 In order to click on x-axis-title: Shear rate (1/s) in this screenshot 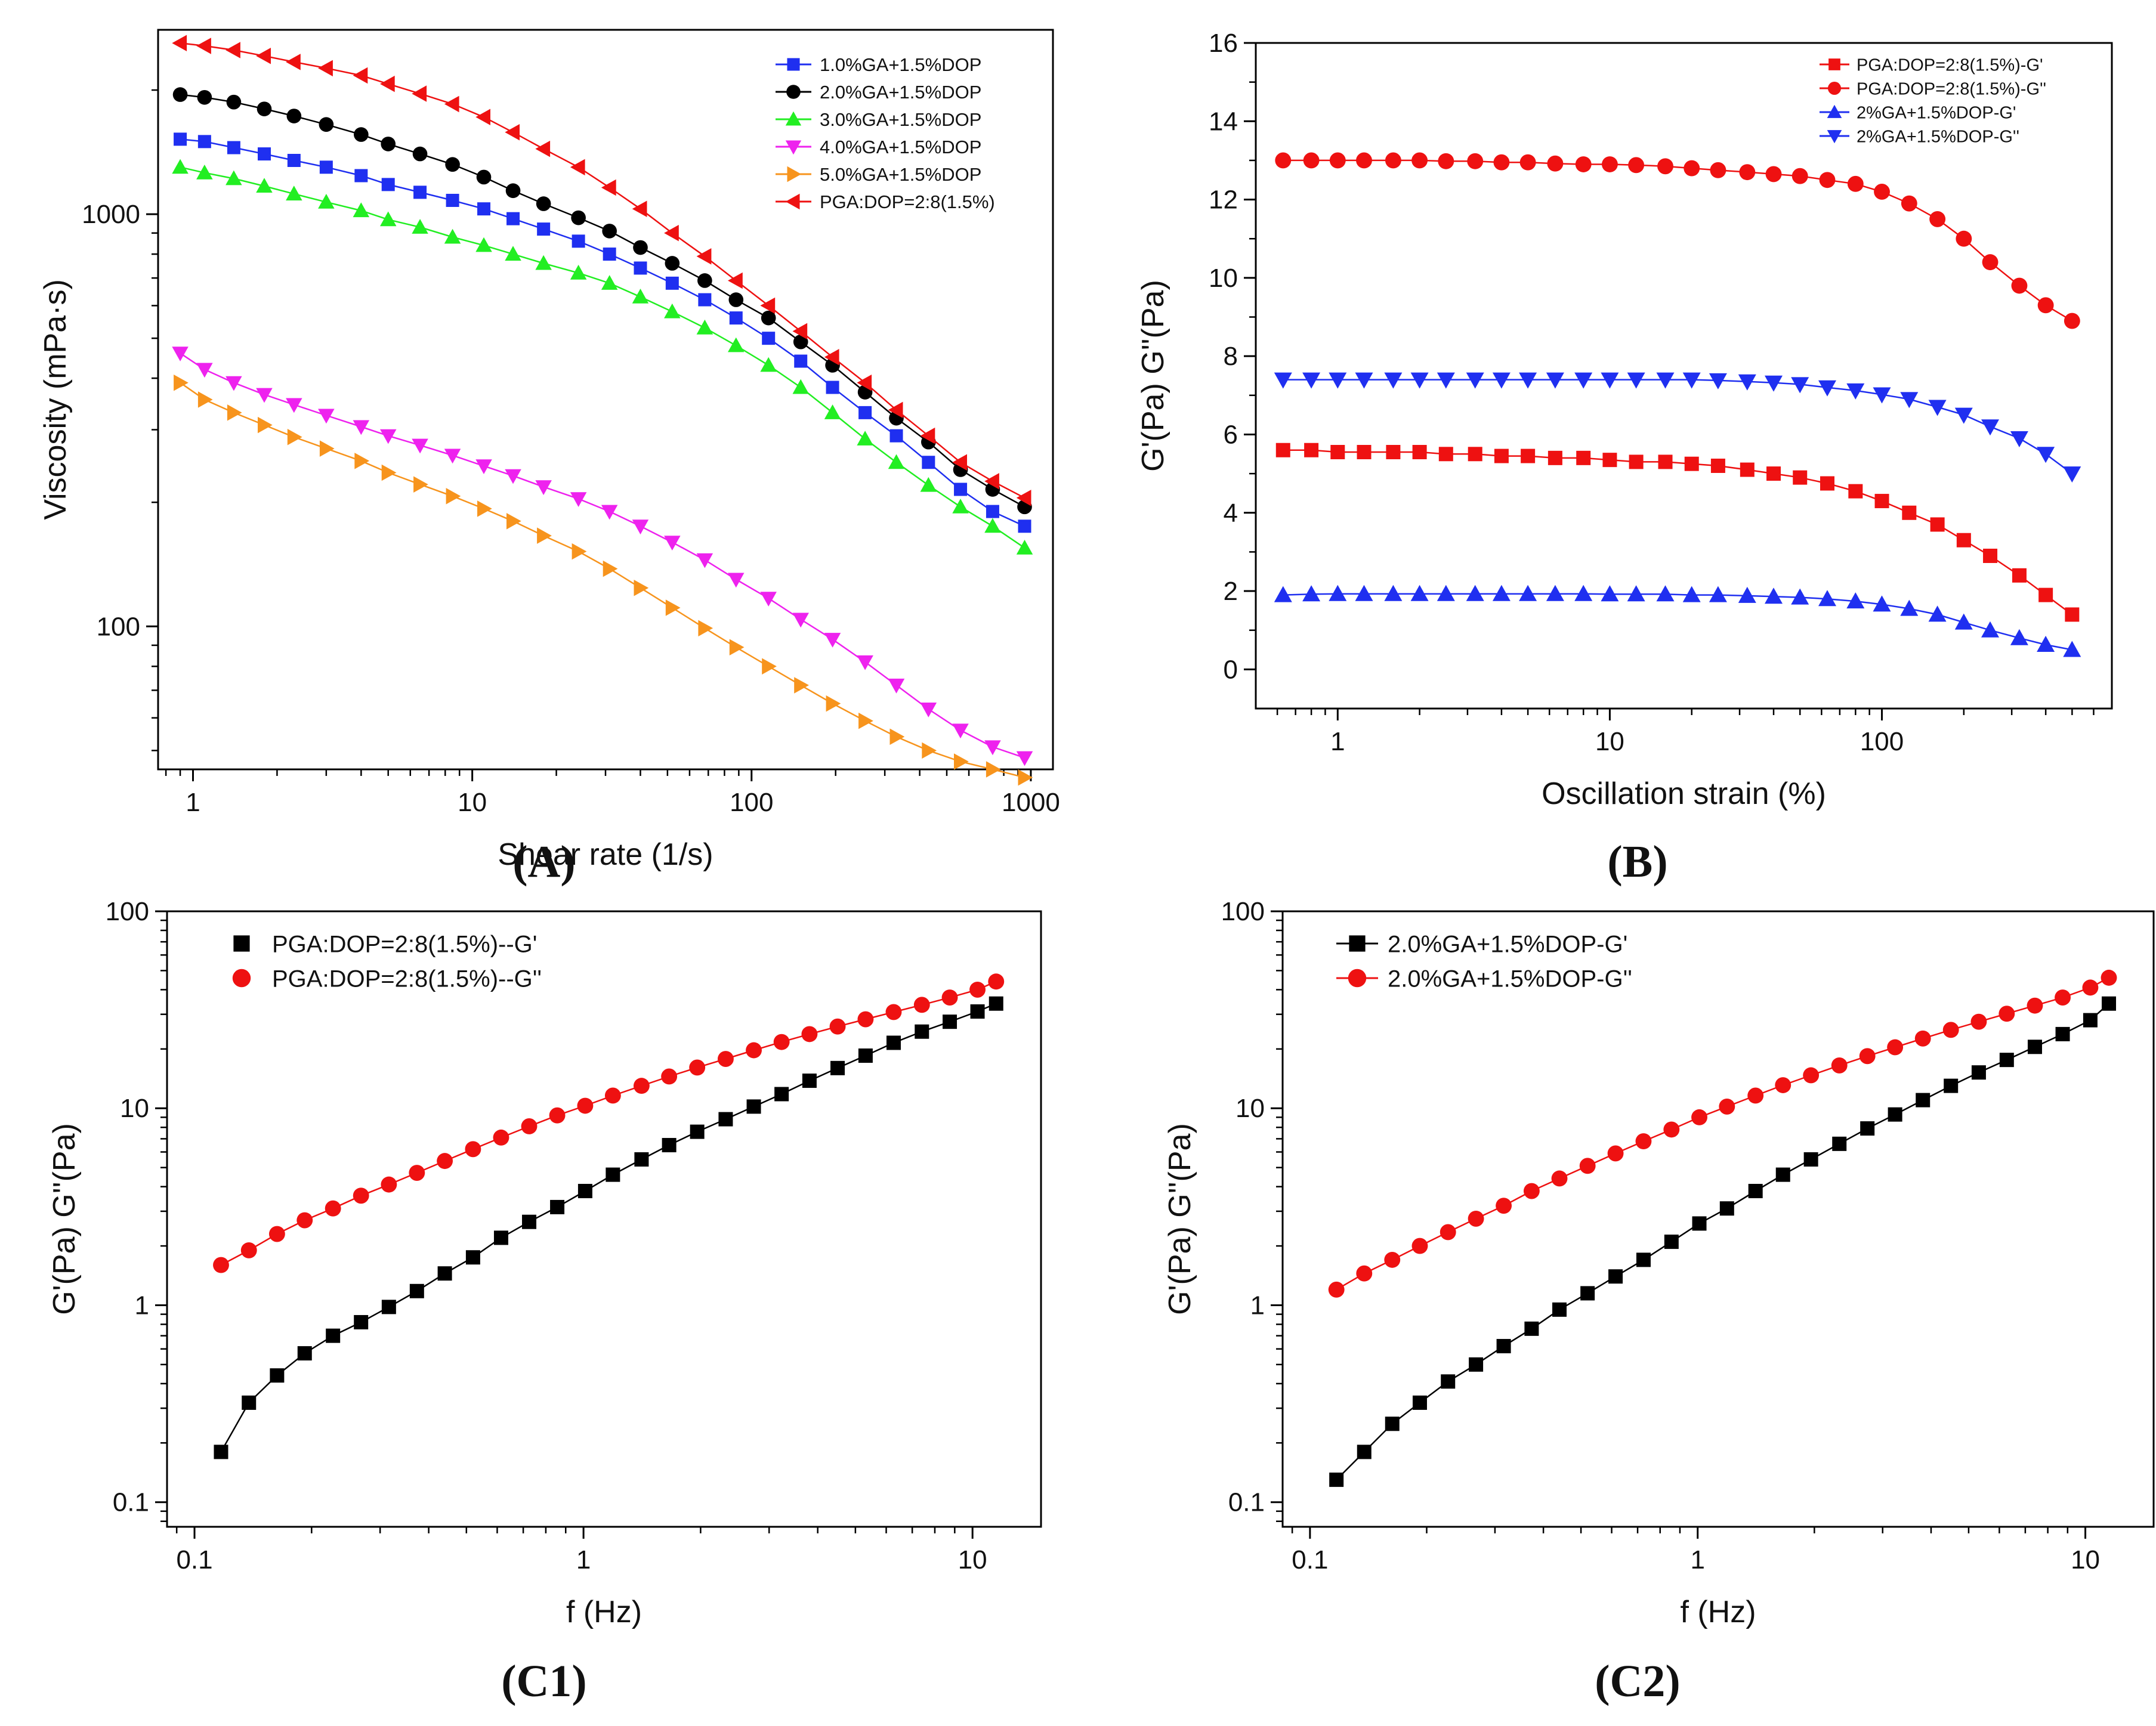, I will do `click(605, 854)`.